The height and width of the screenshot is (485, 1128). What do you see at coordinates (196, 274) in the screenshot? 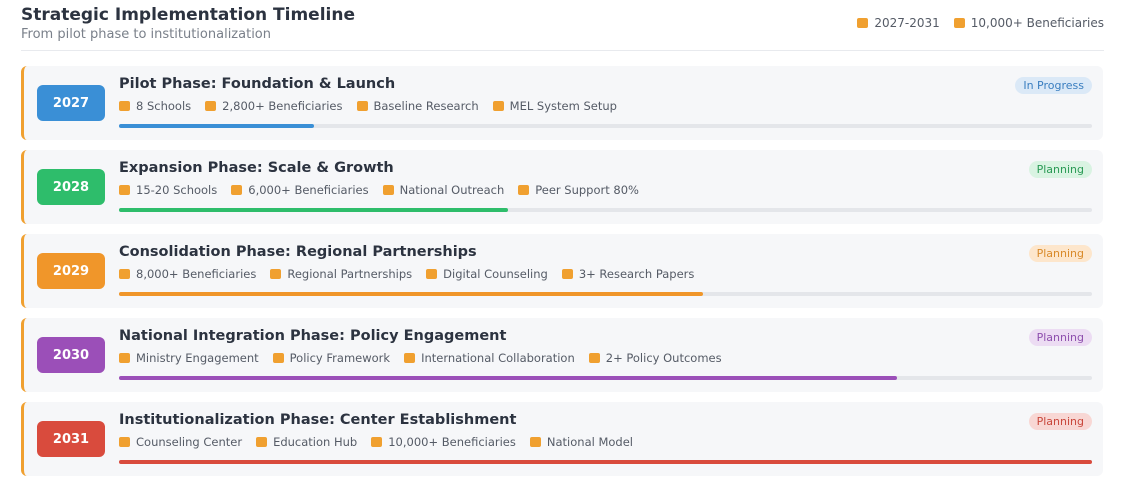
I see `item-text: 8,000+ Beneficiaries` at bounding box center [196, 274].